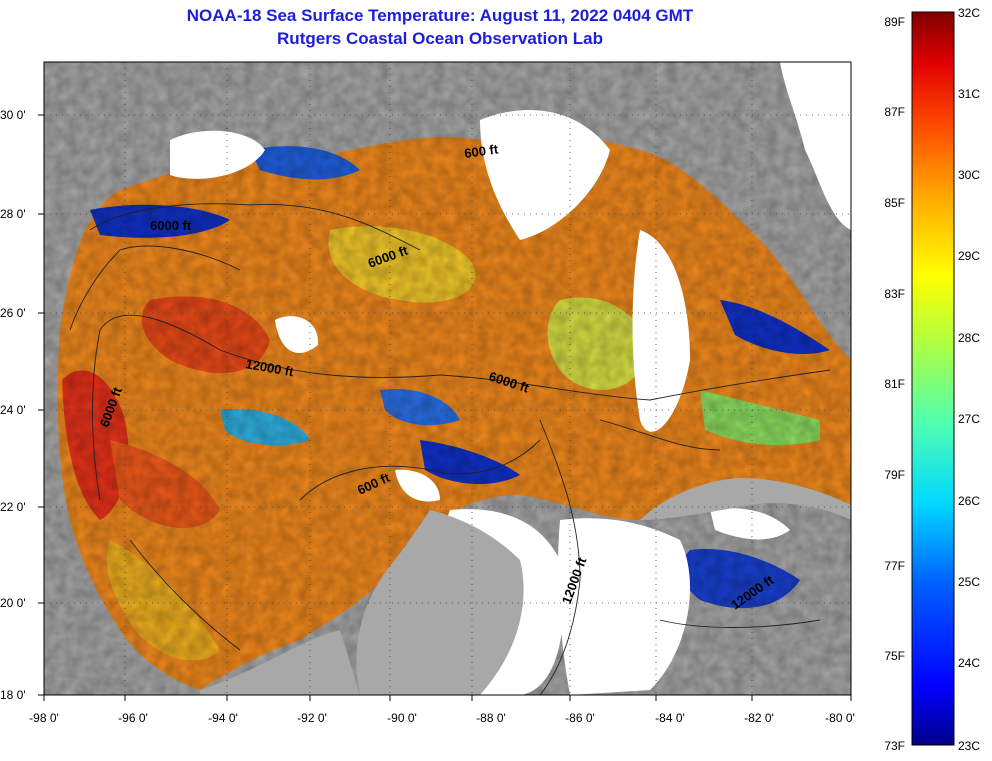  Describe the element at coordinates (312, 718) in the screenshot. I see `lon-label: -92 0'` at that location.